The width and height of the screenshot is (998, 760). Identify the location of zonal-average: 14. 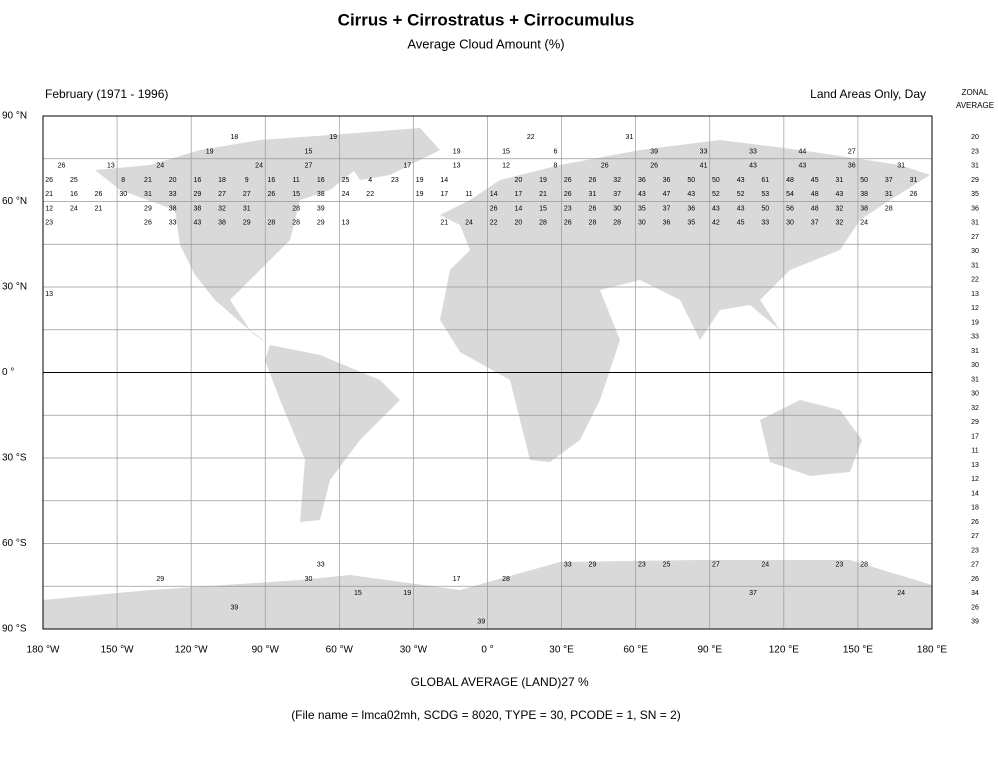
(975, 493).